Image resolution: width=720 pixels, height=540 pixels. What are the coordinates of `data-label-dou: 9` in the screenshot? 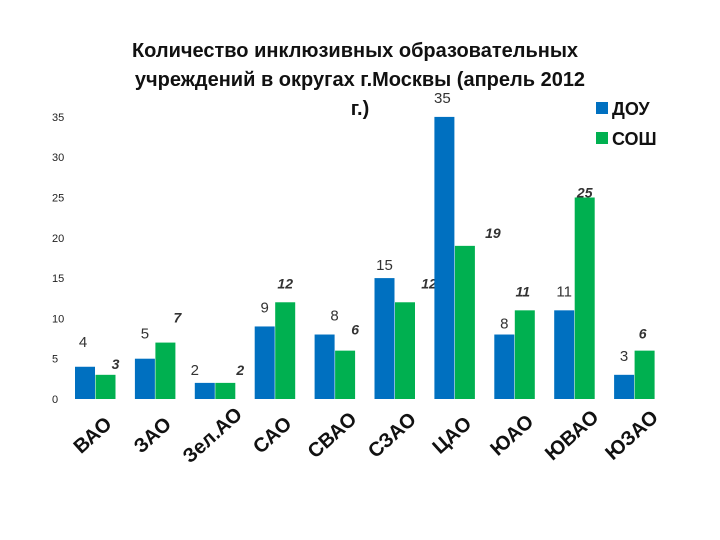 It's located at (265, 307).